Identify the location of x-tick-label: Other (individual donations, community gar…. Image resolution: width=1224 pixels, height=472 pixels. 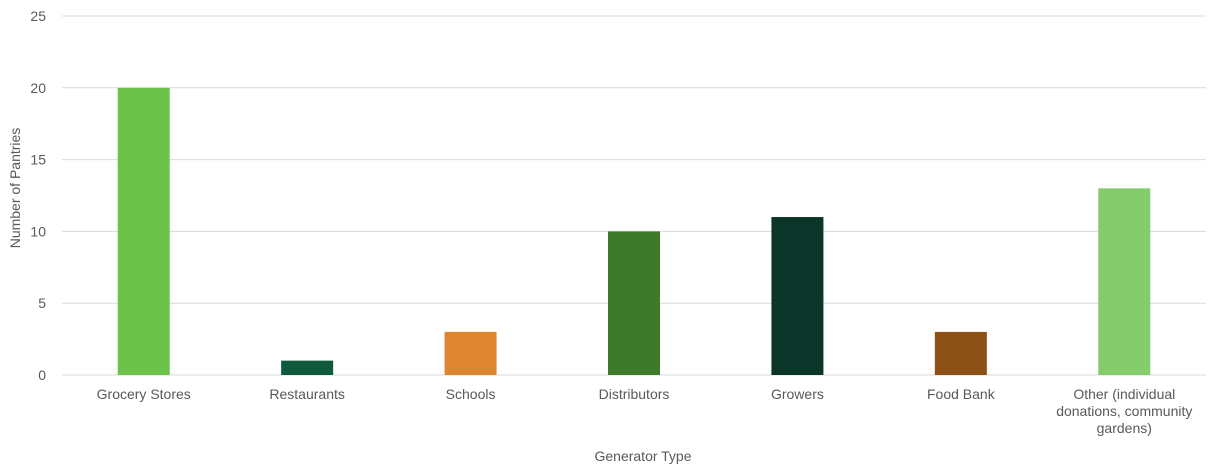
(1124, 411).